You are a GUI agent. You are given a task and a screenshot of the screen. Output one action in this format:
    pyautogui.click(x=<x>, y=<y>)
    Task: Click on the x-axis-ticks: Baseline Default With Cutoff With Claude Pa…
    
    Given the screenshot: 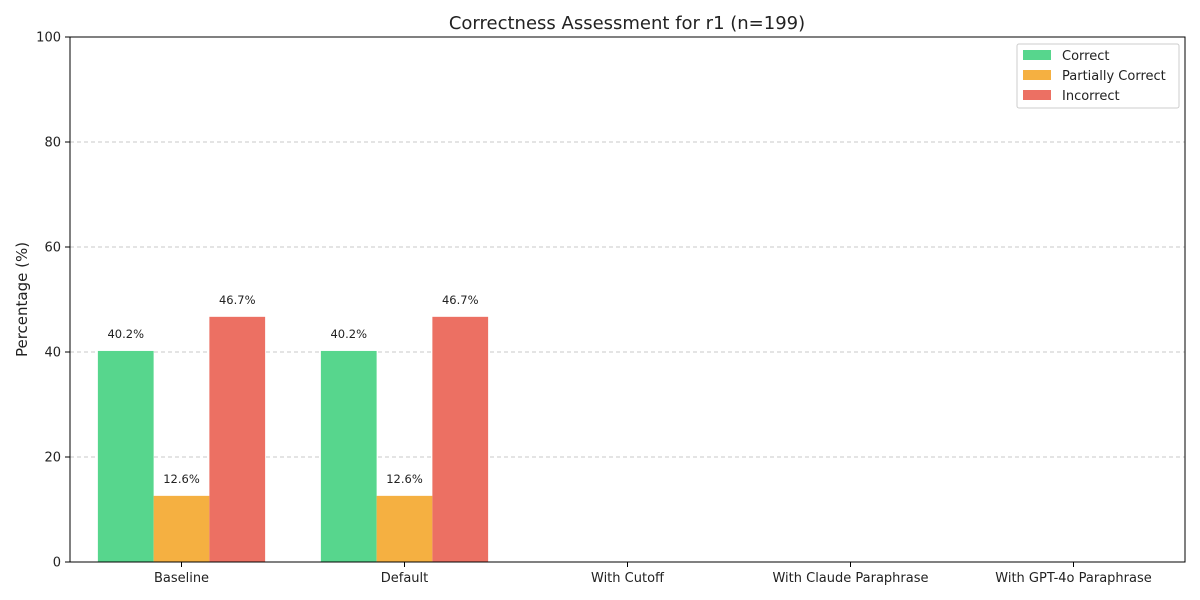 What is the action you would take?
    pyautogui.click(x=653, y=574)
    